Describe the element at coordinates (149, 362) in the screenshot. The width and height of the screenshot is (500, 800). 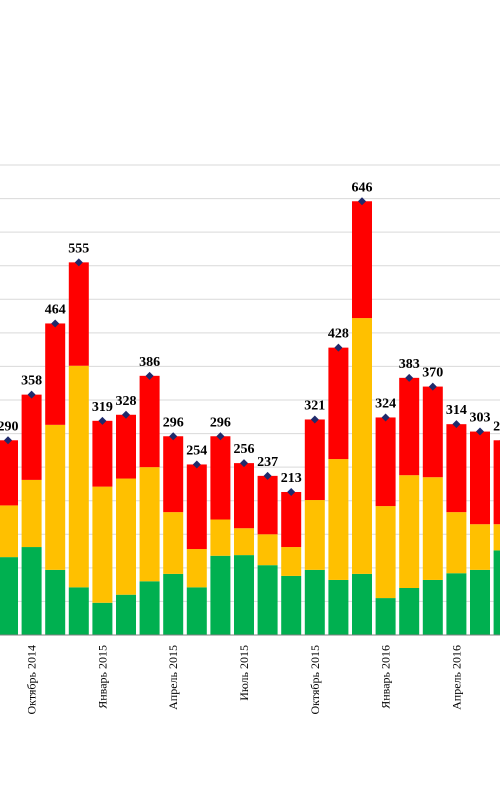
I see `total-label: 386` at that location.